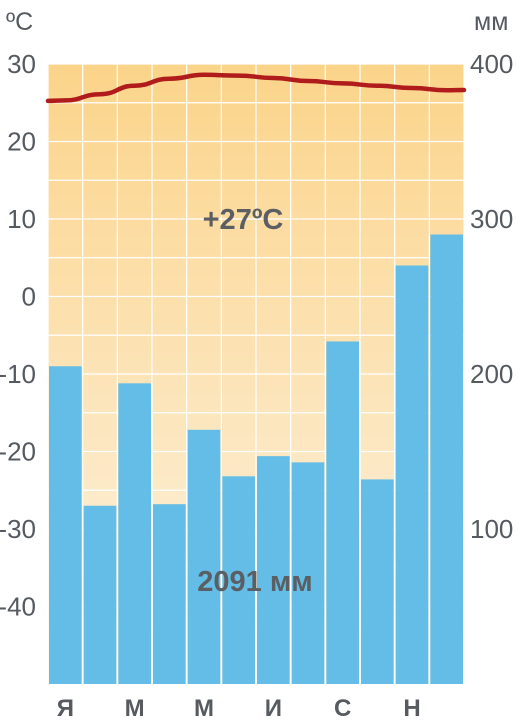 This screenshot has width=517, height=721. What do you see at coordinates (21, 142) in the screenshot?
I see `left-tick-label: 20` at bounding box center [21, 142].